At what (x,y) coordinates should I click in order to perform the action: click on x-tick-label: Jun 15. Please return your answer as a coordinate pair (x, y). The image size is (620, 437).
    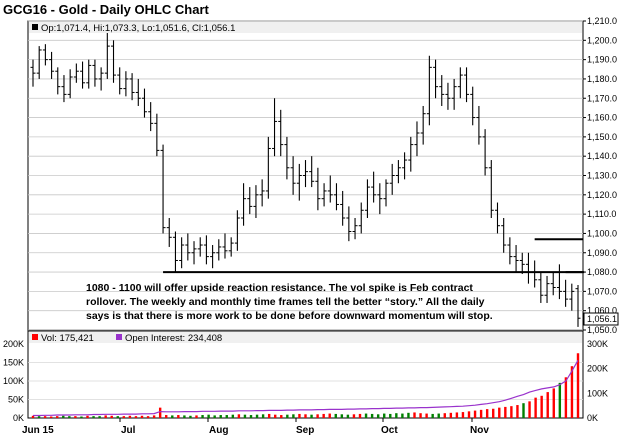
    Looking at the image, I should click on (38, 430).